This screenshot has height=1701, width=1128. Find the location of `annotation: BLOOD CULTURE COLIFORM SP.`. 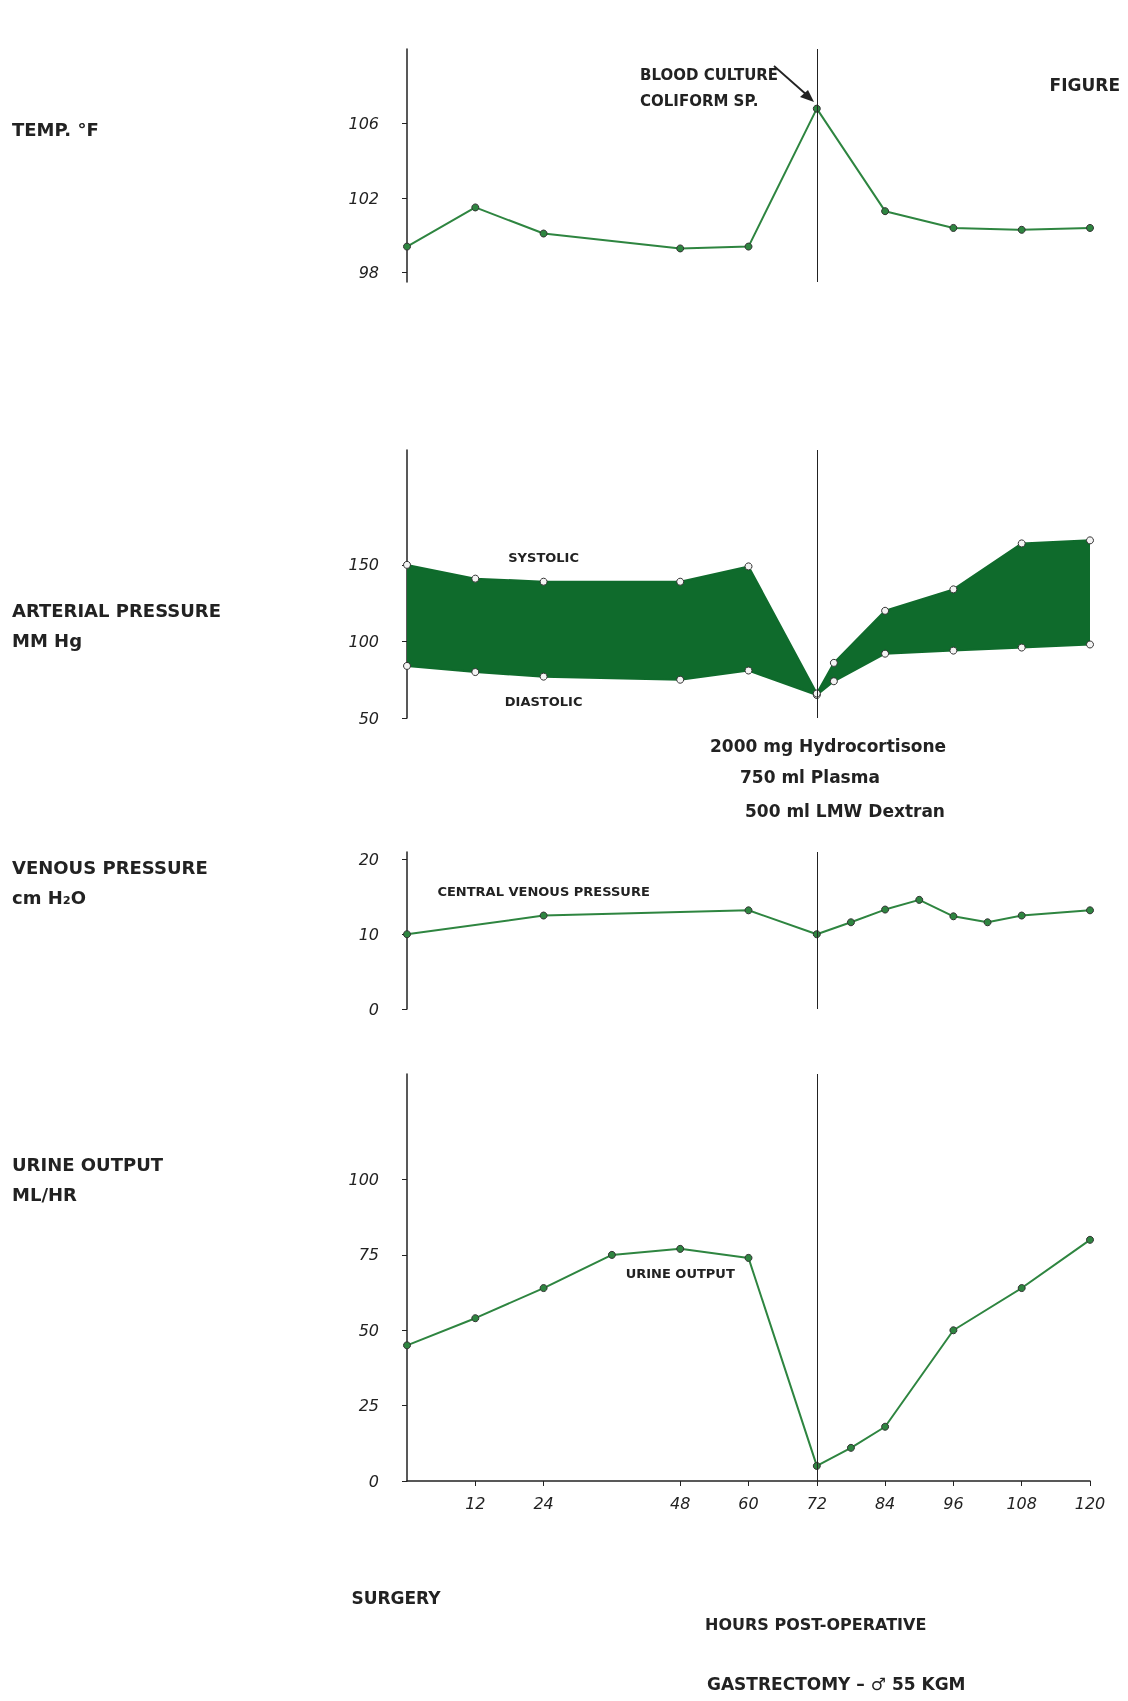

annotation: BLOOD CULTURE COLIFORM SP. is located at coordinates (712, 88).